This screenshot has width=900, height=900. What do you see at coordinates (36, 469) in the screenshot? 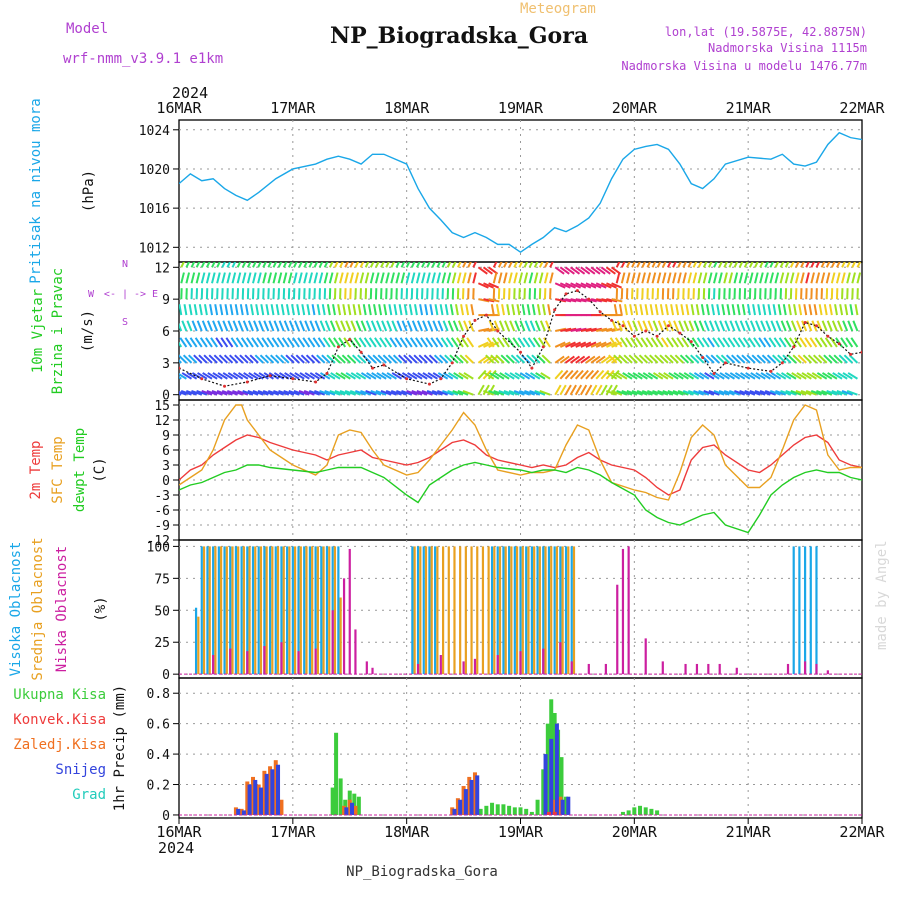
I see `axis-label-temperature: 2m Temp` at bounding box center [36, 469].